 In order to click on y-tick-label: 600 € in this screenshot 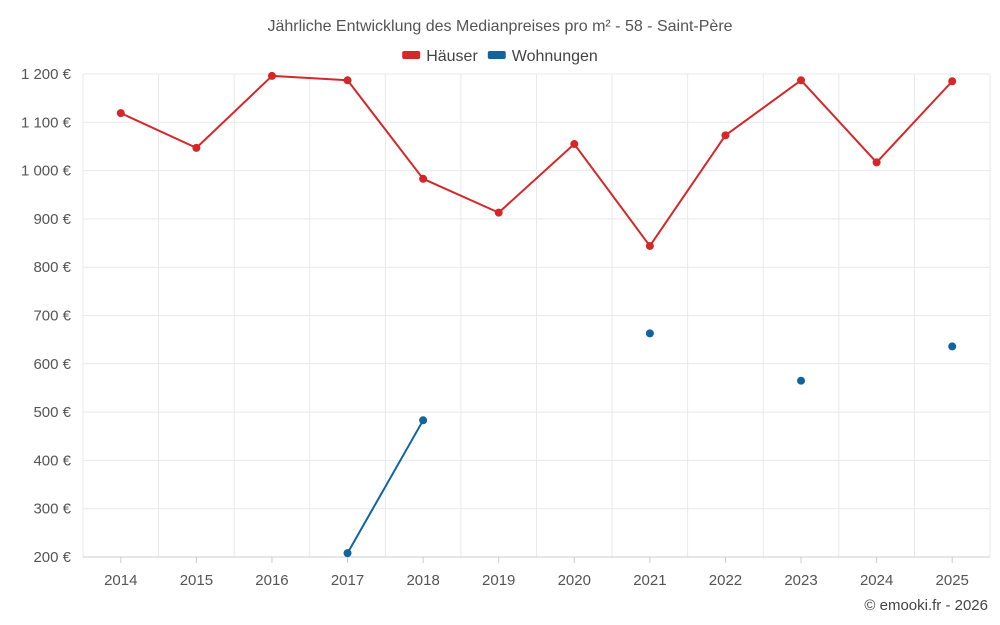, I will do `click(52, 364)`.